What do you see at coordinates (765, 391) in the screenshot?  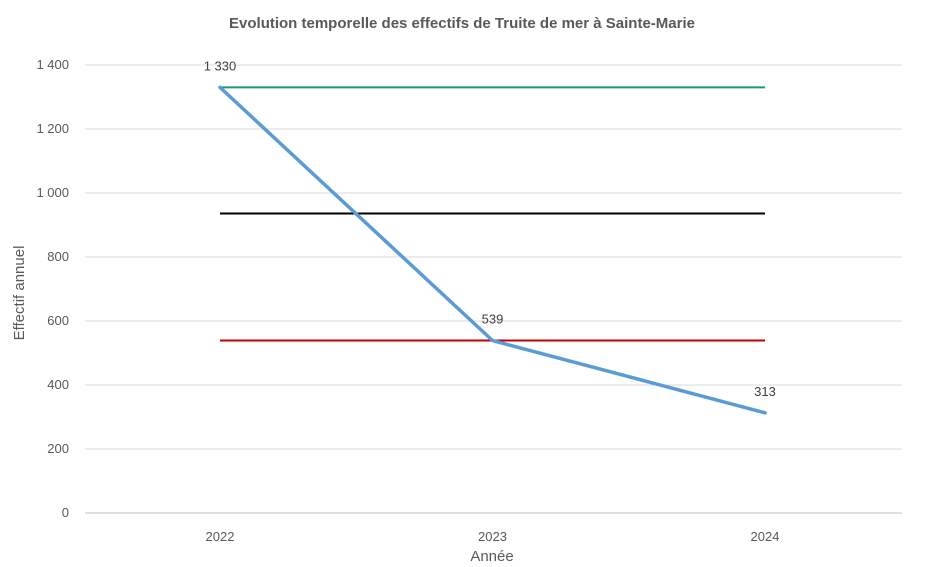 I see `data-label: 313` at bounding box center [765, 391].